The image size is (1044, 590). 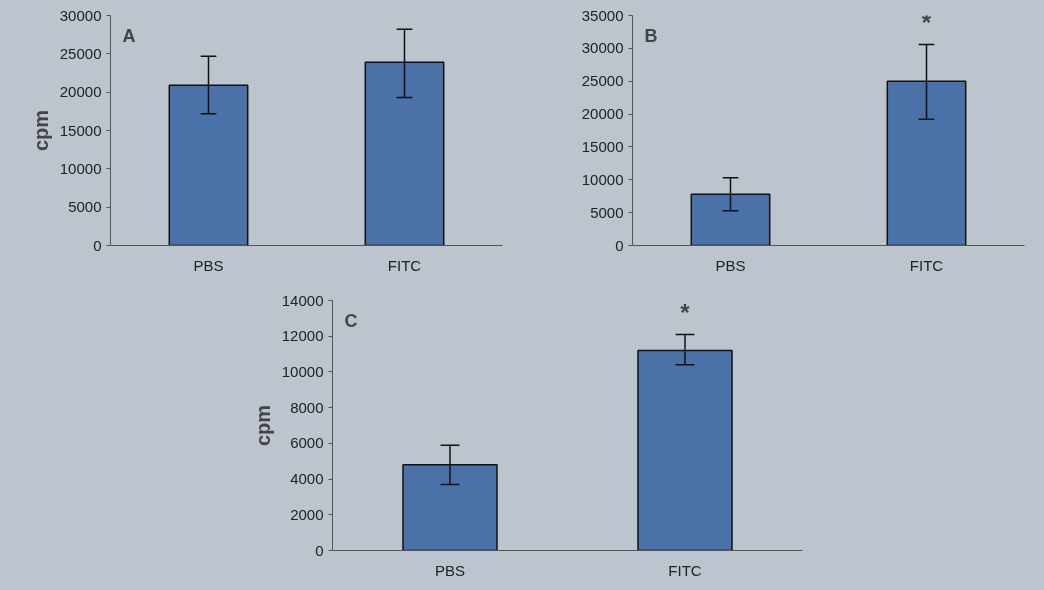 What do you see at coordinates (685, 313) in the screenshot?
I see `annotation: *` at bounding box center [685, 313].